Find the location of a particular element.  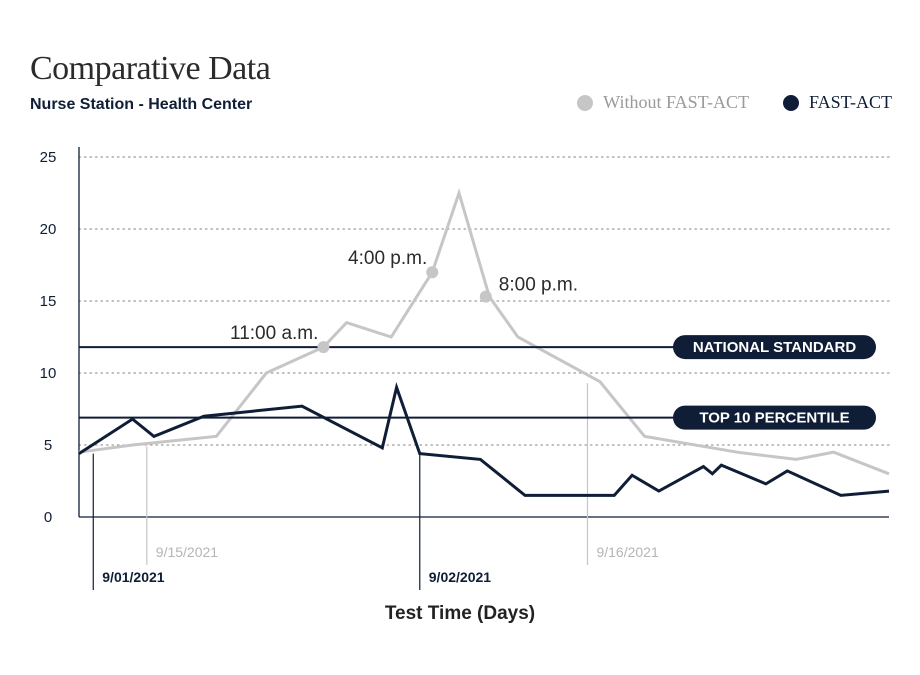

date-marker-label: 9/15/2021 is located at coordinates (187, 552).